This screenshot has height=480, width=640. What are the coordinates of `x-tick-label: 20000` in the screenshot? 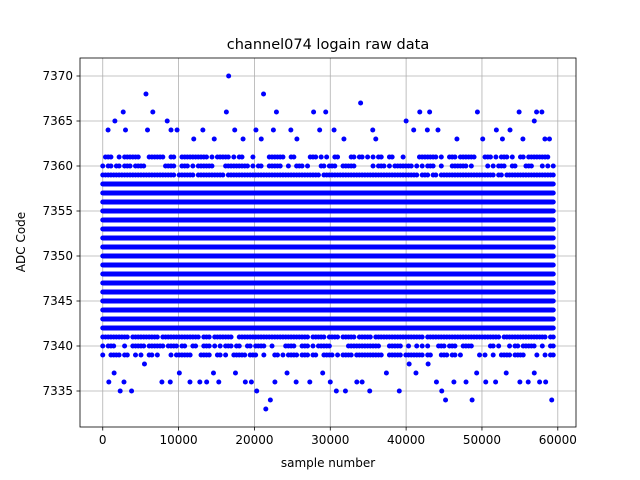 It's located at (254, 440).